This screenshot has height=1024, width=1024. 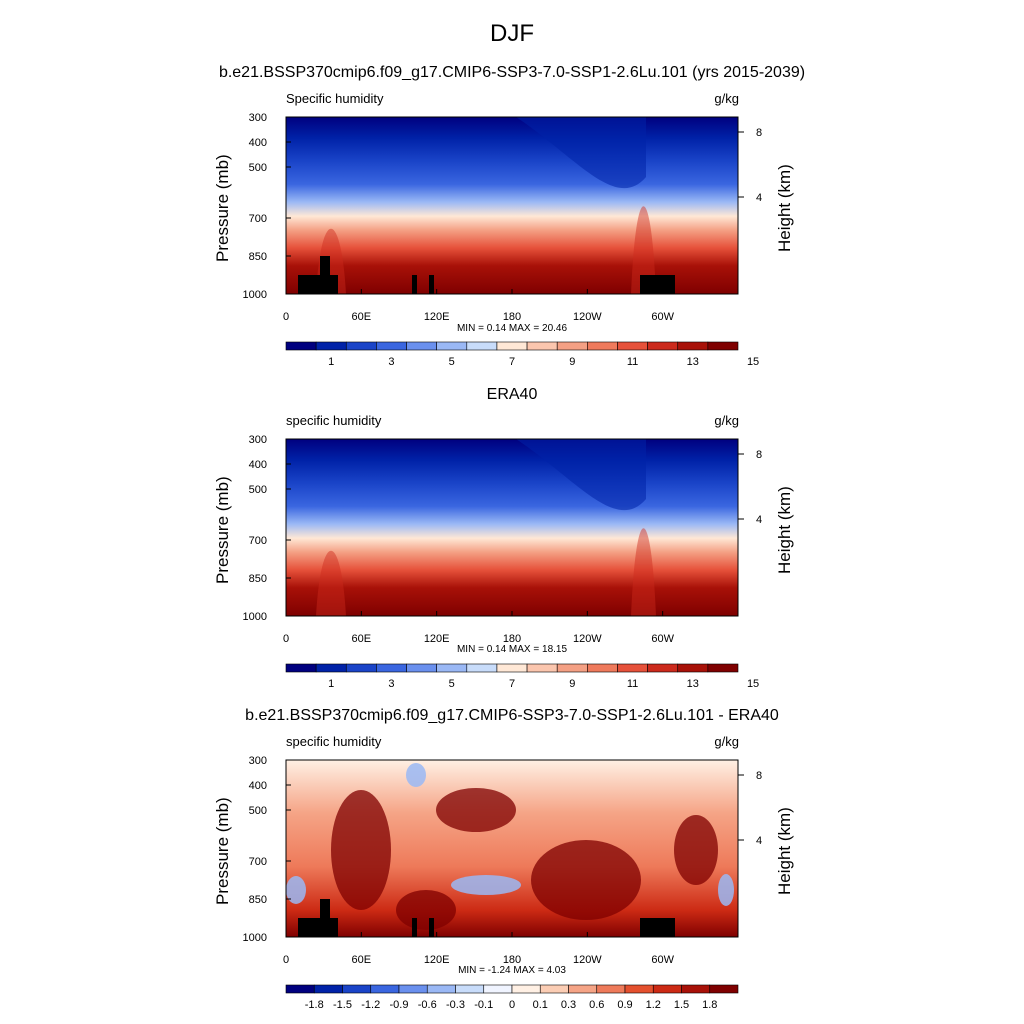 What do you see at coordinates (483, 1005) in the screenshot?
I see `colorbar-label: -0.1` at bounding box center [483, 1005].